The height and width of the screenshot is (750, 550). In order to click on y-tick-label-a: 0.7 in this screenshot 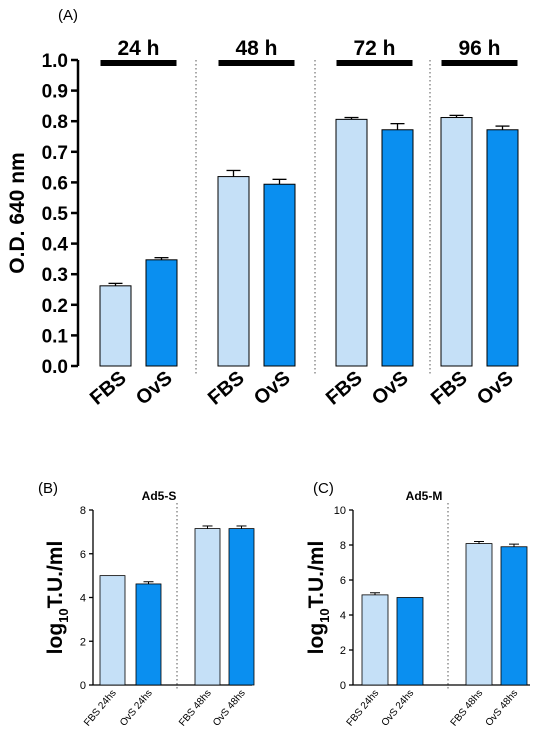, I will do `click(55, 153)`.